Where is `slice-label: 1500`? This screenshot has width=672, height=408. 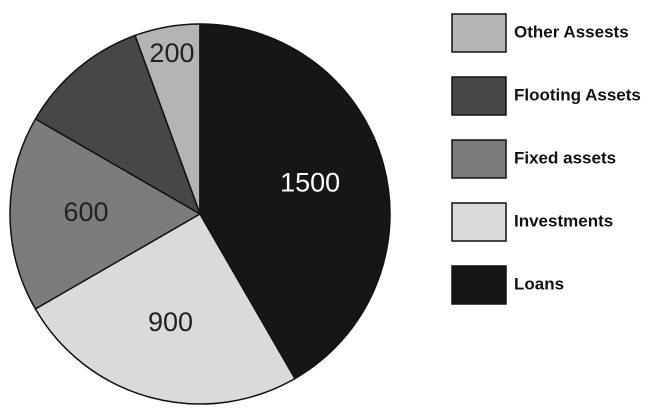
slice-label: 1500 is located at coordinates (310, 183).